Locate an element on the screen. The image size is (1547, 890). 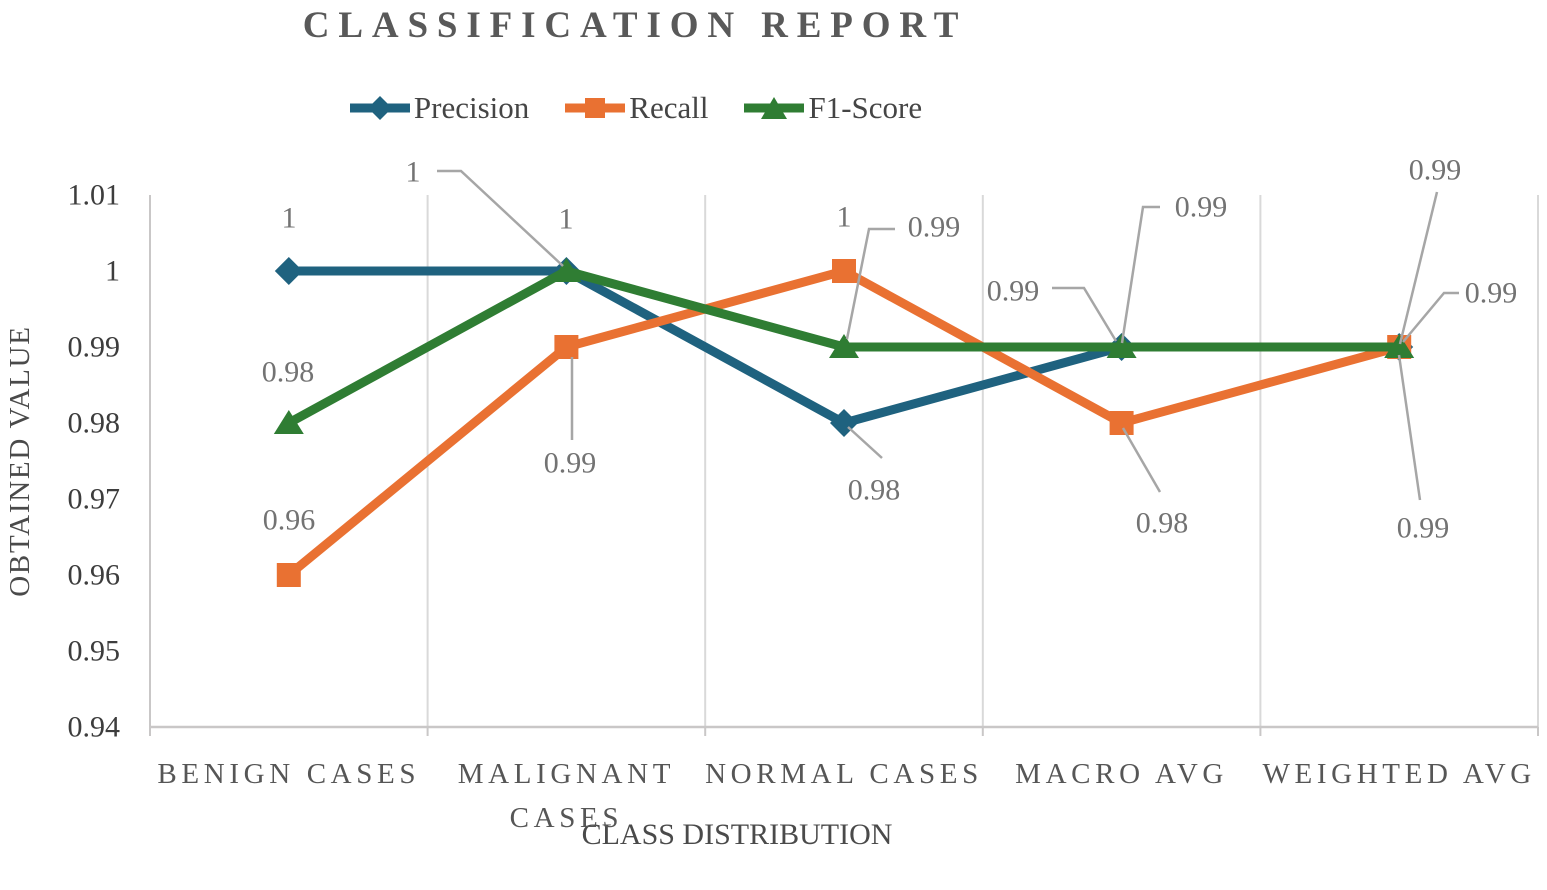
marker-diamond-precision is located at coordinates (288, 271).